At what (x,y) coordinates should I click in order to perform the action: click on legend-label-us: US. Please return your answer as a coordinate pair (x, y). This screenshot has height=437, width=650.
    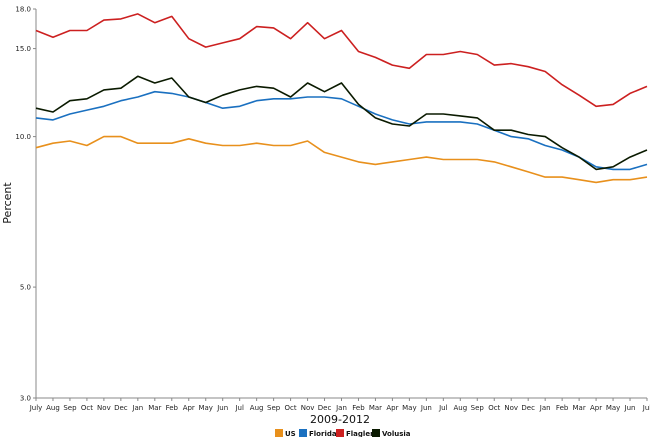
    Looking at the image, I should click on (290, 433).